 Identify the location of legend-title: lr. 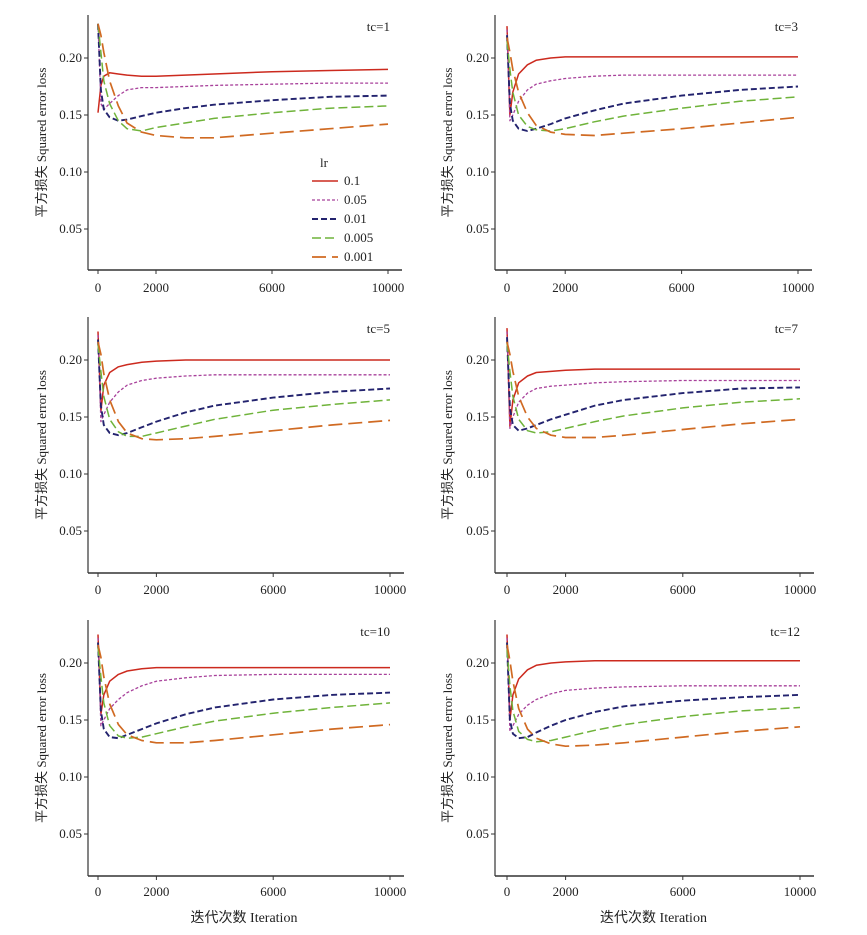
(324, 162).